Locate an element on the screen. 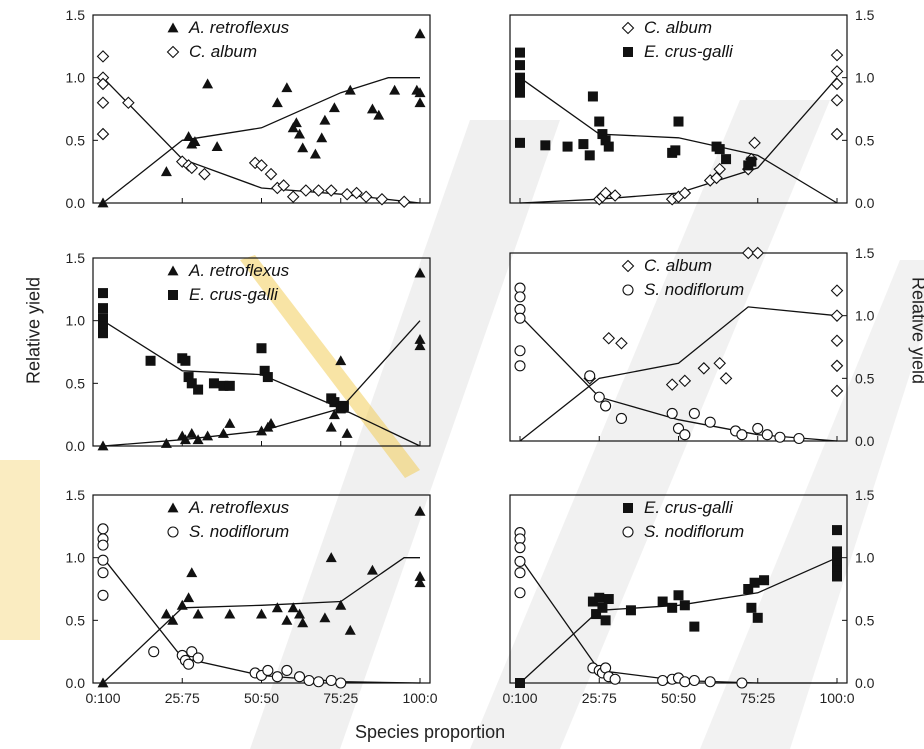 The image size is (924, 749). fit-line-circle is located at coordinates (261, 620).